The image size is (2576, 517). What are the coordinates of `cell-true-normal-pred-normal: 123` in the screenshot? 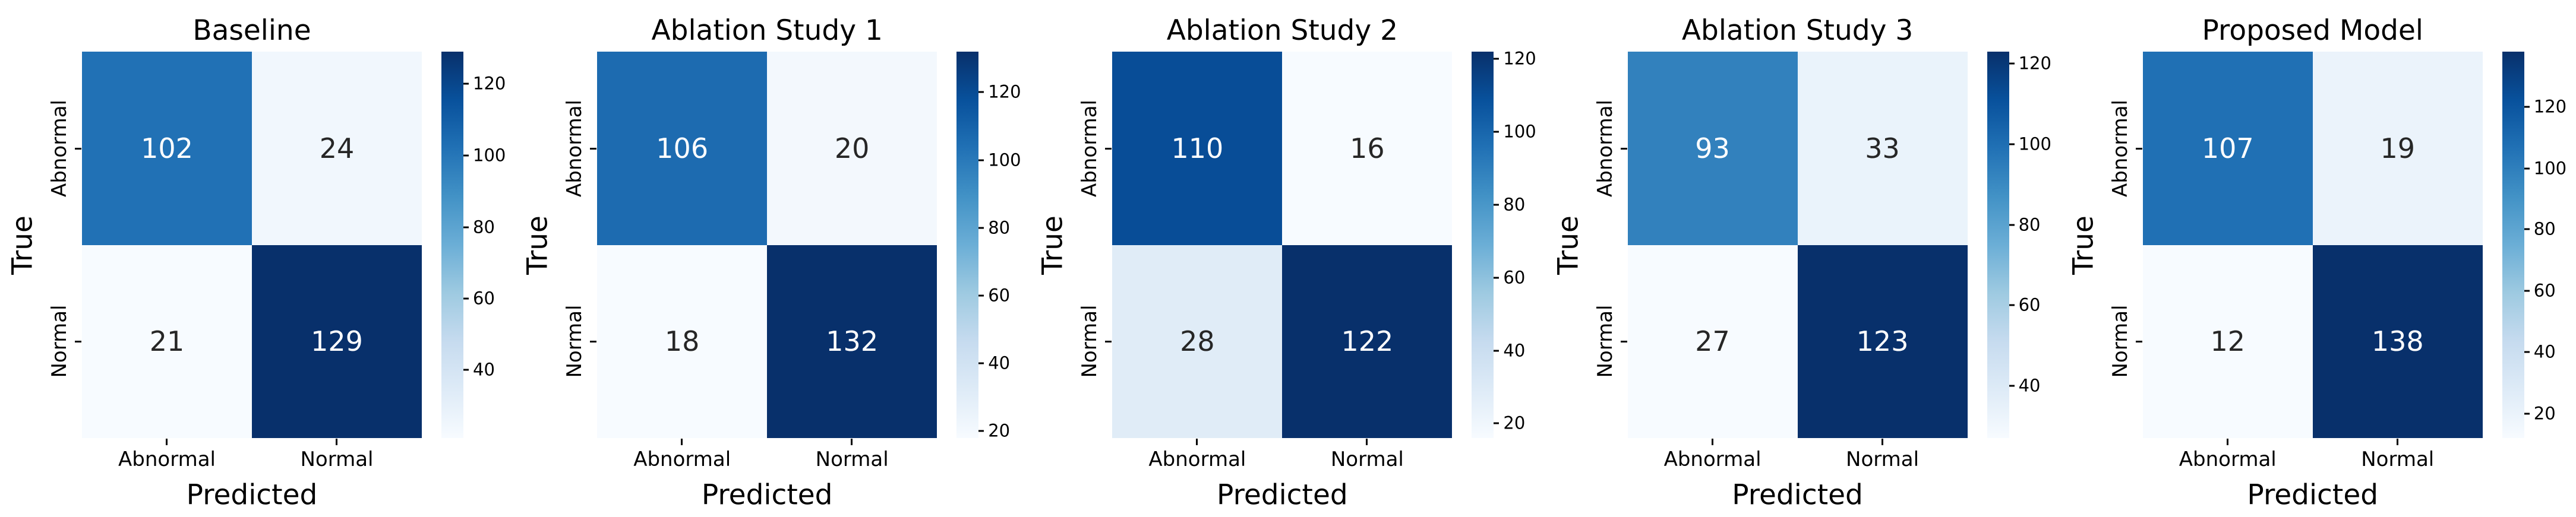 It's located at (1882, 341).